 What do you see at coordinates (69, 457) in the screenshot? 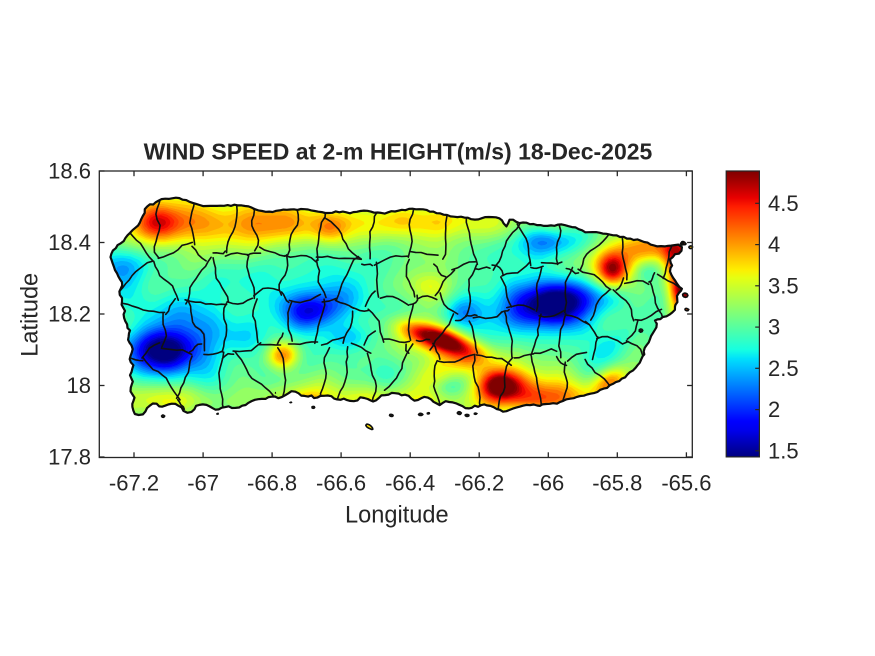
I see `svg-text: 17.8` at bounding box center [69, 457].